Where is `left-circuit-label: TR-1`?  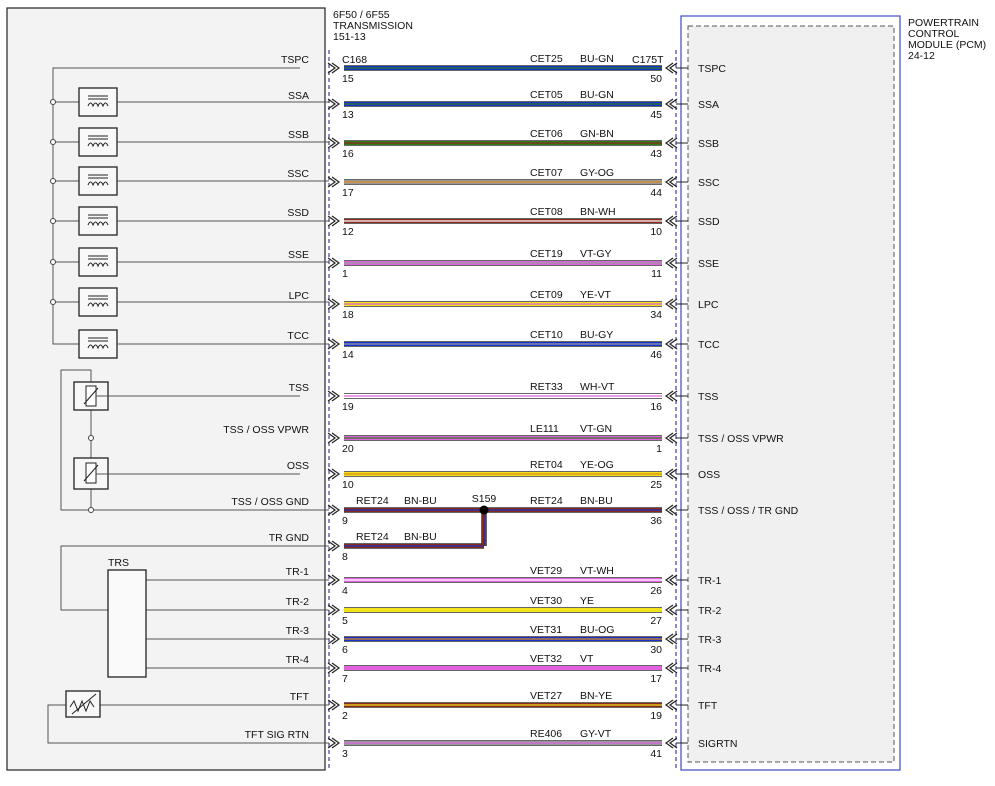 left-circuit-label: TR-1 is located at coordinates (297, 572).